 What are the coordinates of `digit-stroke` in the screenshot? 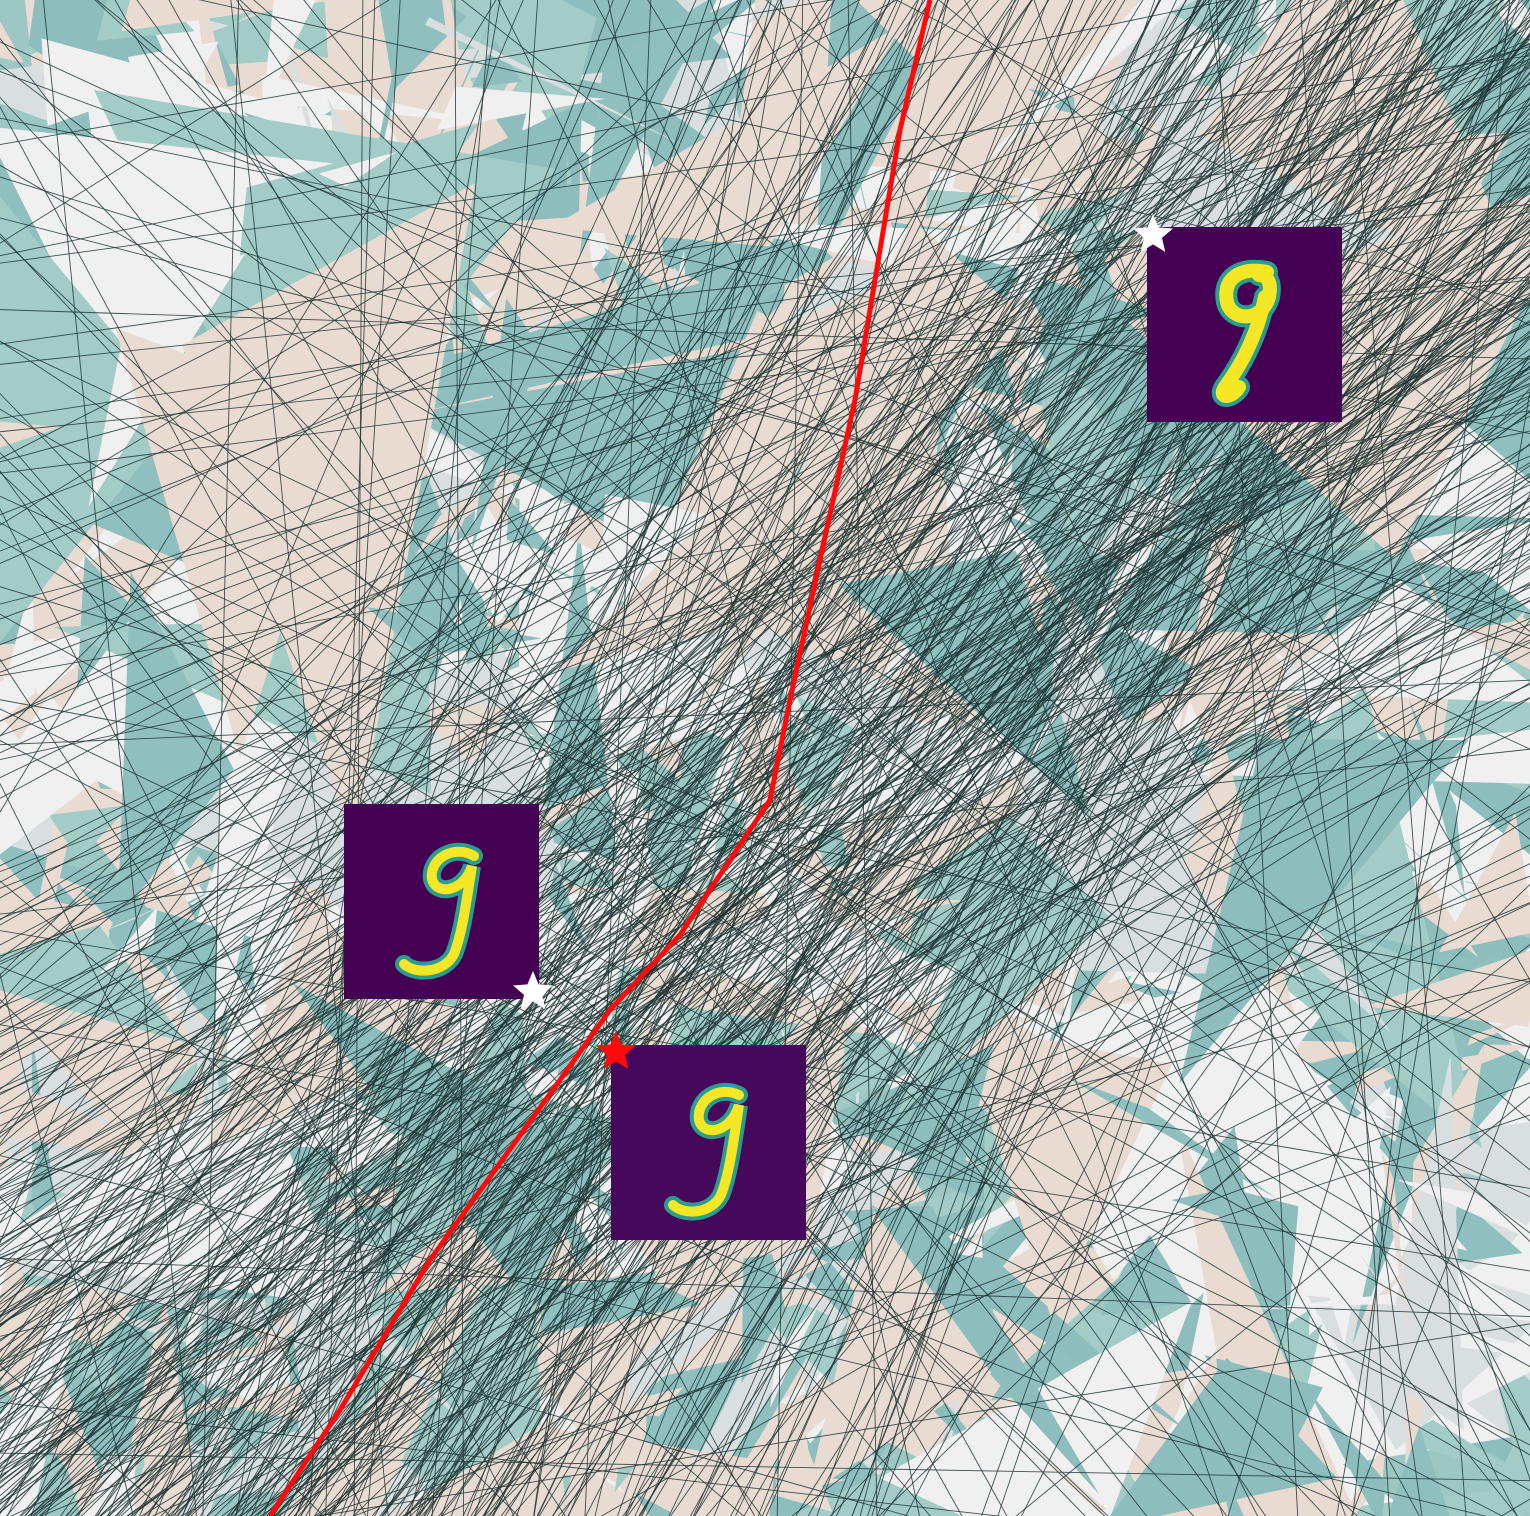 It's located at (439, 911).